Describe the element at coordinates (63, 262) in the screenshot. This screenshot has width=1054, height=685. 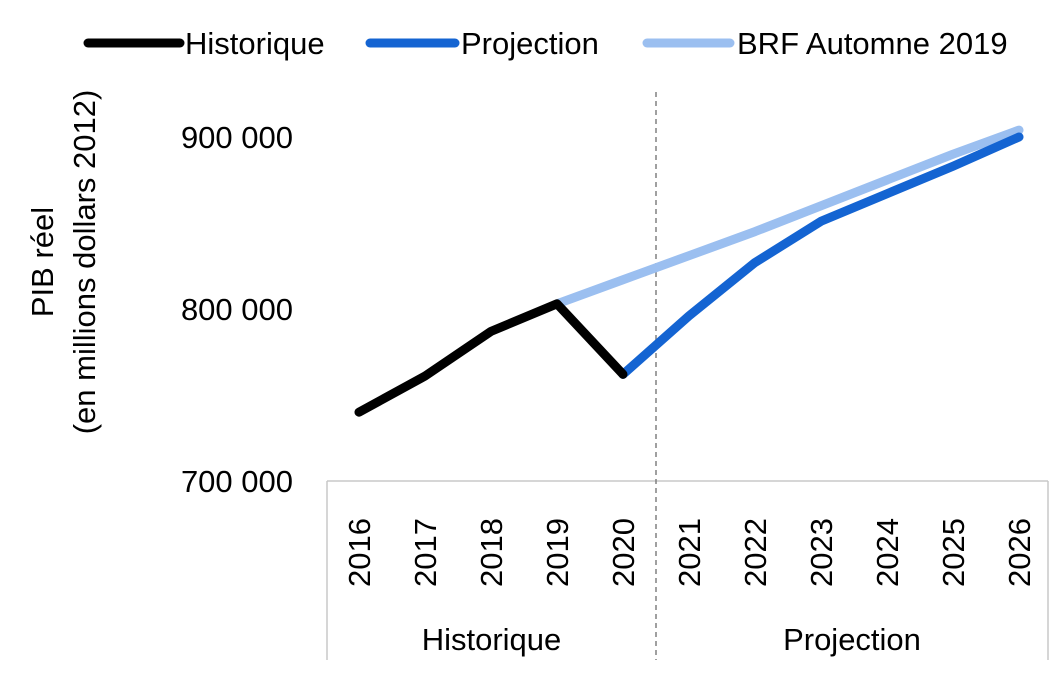
I see `y-axis-label: PIB réel (en millions dollars 2012)` at that location.